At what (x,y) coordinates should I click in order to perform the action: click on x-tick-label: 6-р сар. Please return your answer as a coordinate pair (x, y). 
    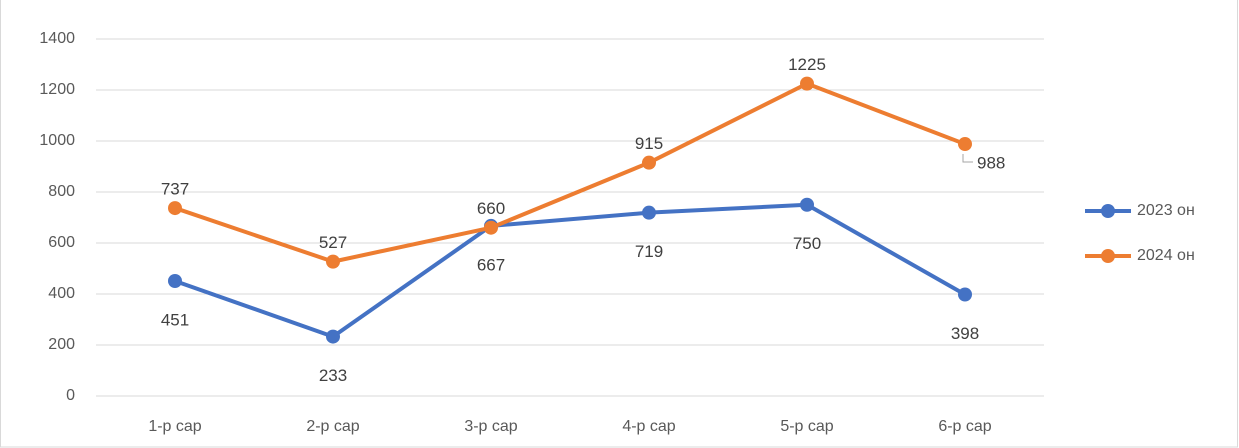
    Looking at the image, I should click on (964, 426).